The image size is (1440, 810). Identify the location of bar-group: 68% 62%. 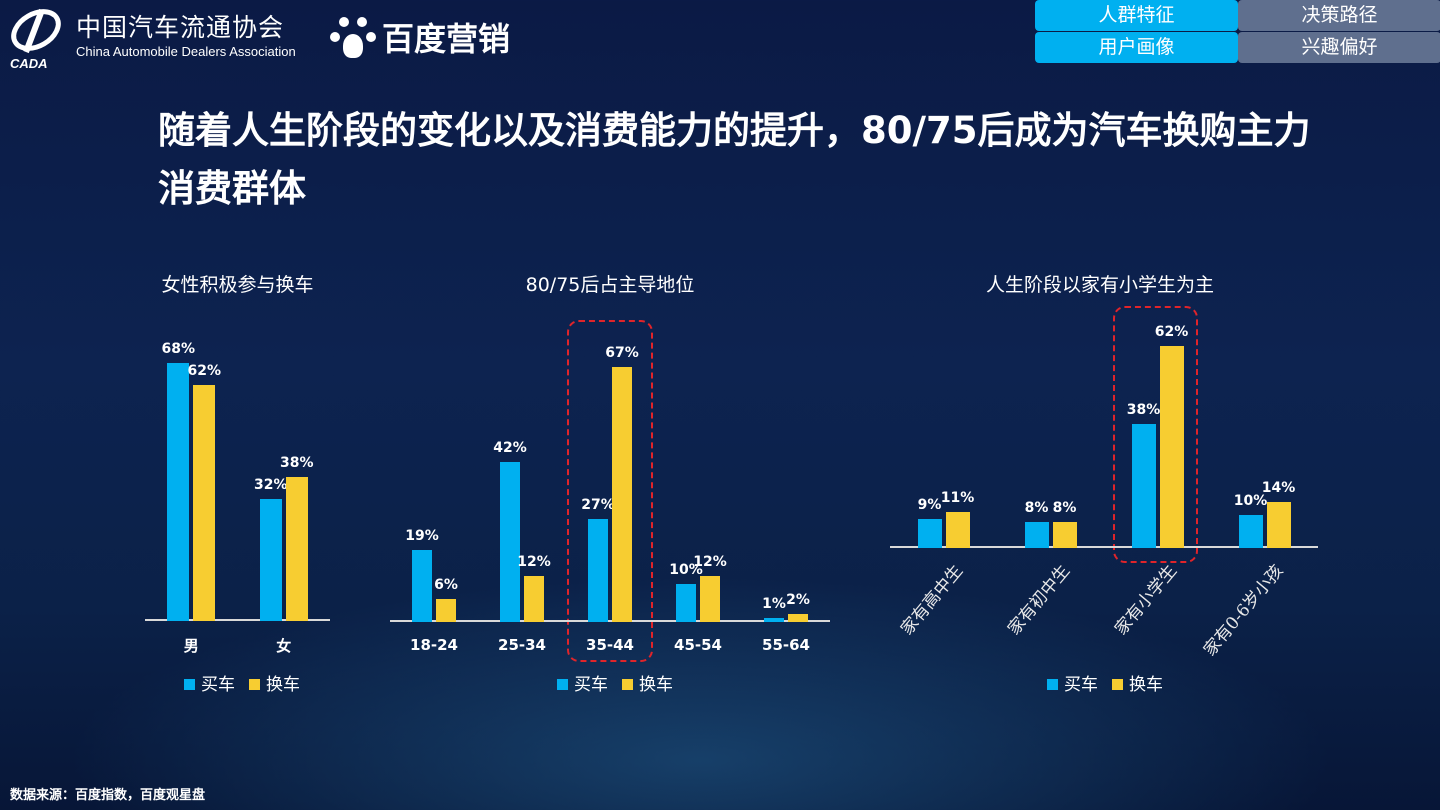
(191, 481).